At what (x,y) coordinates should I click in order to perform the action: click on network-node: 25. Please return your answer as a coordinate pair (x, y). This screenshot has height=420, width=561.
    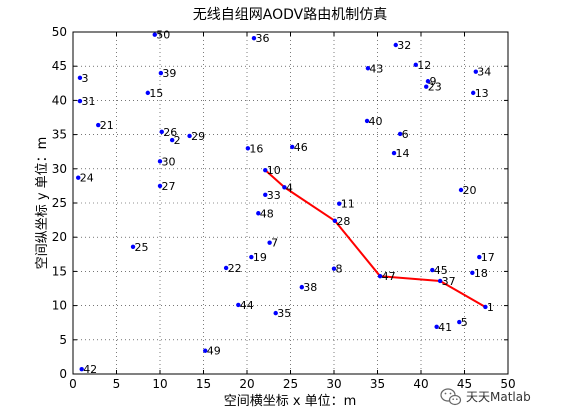
    Looking at the image, I should click on (139, 247).